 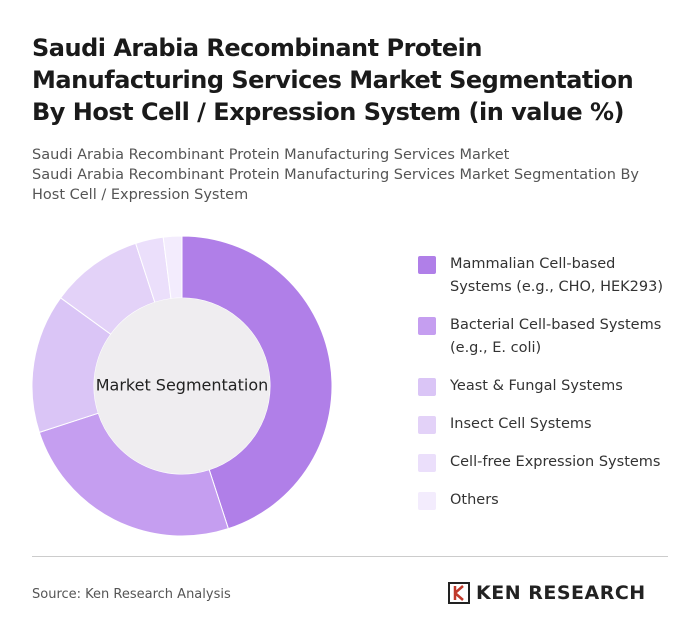 I want to click on legend-item: Yeast & Fungal Systems, so click(x=543, y=386).